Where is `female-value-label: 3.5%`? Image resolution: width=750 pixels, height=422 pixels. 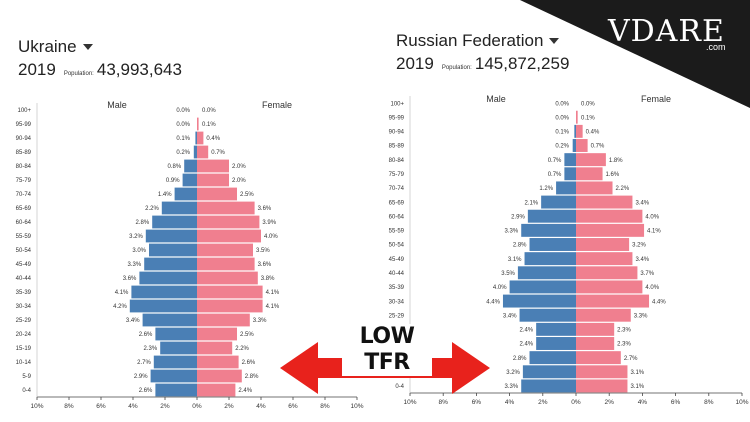
female-value-label: 3.5% is located at coordinates (263, 251).